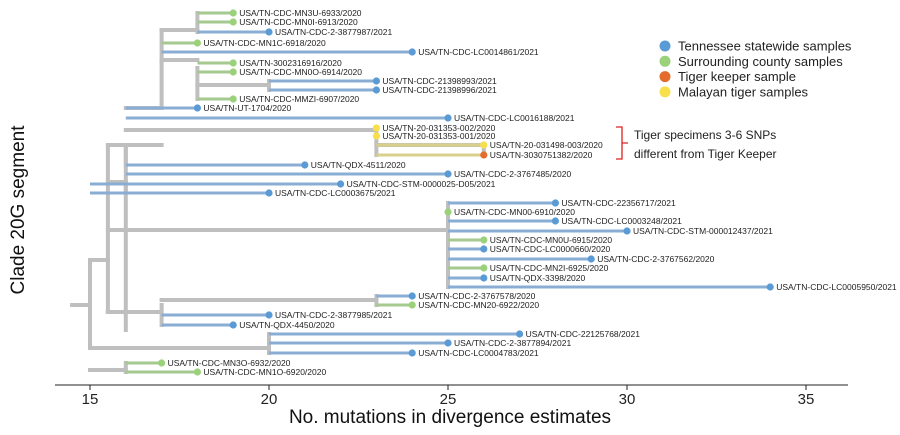 This screenshot has height=435, width=900. I want to click on tip-label: USA/TN-CDC-2-3767485/2020, so click(512, 174).